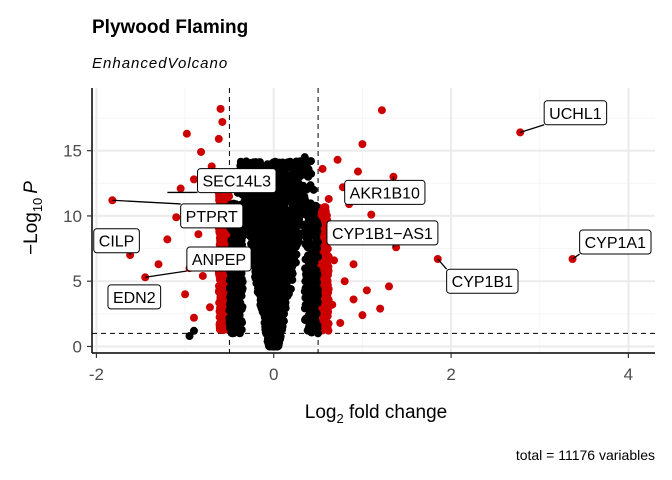  I want to click on x-tick-label: 2, so click(450, 374).